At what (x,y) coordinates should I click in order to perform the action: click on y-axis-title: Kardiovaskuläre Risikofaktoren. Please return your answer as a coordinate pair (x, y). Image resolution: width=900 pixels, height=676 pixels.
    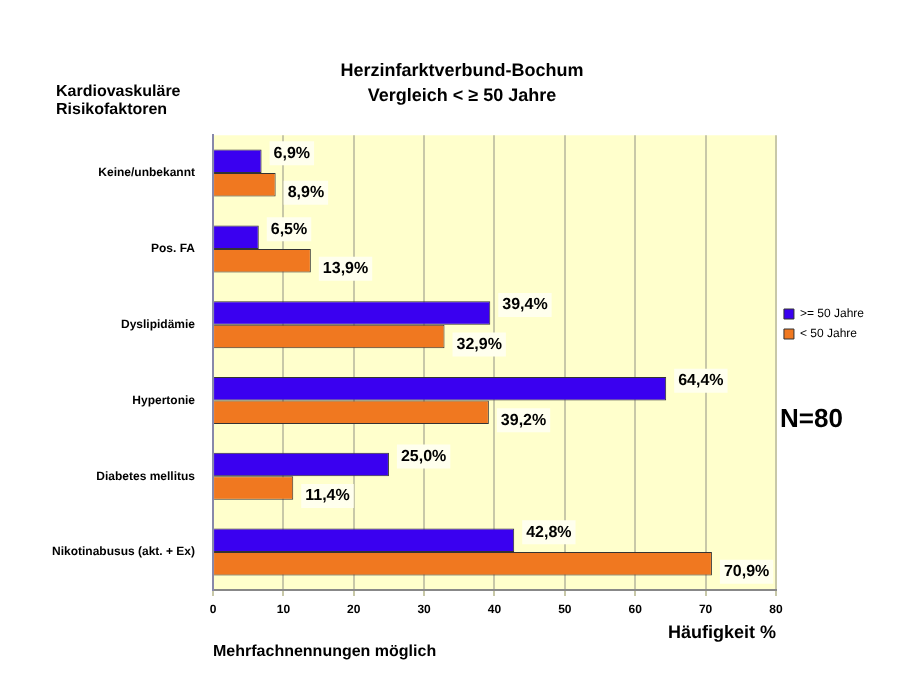
    Looking at the image, I should click on (119, 99).